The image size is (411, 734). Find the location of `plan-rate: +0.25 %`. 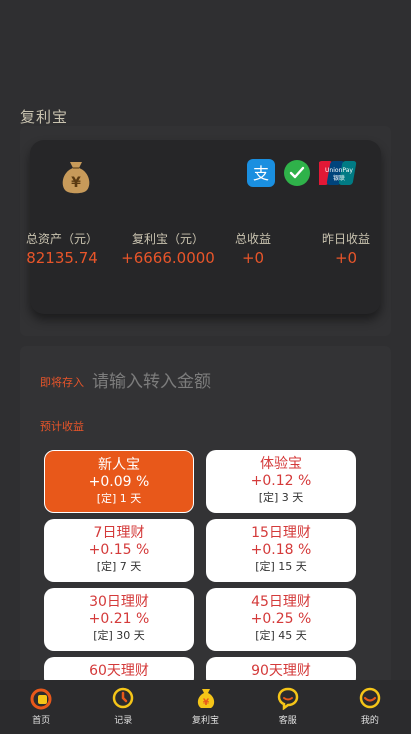

plan-rate: +0.25 % is located at coordinates (281, 619).